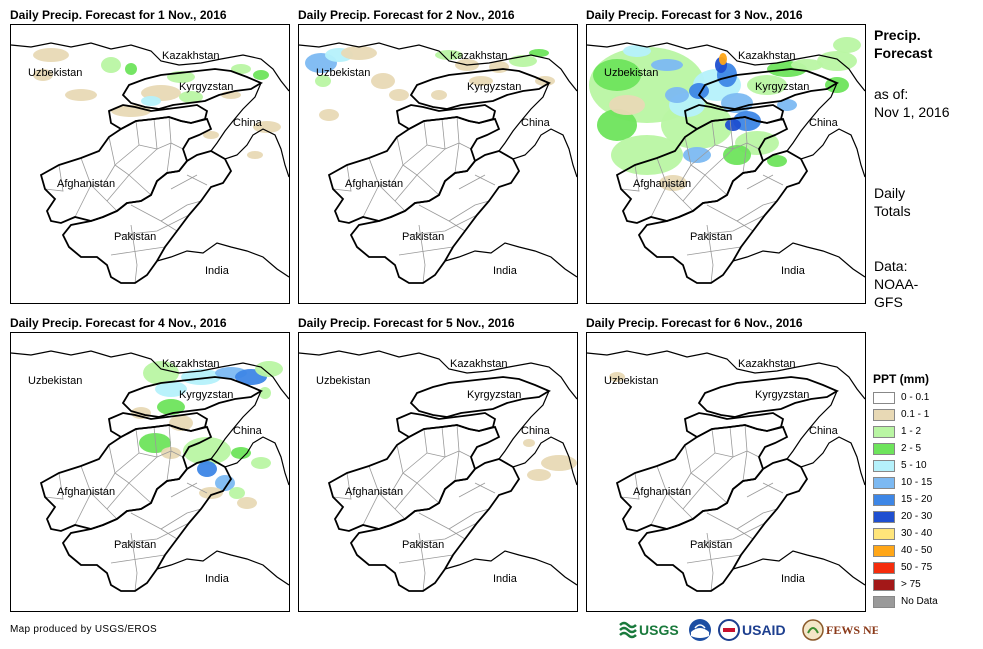 This screenshot has height=649, width=983. Describe the element at coordinates (903, 53) in the screenshot. I see `side-title-line2: Forecast` at that location.